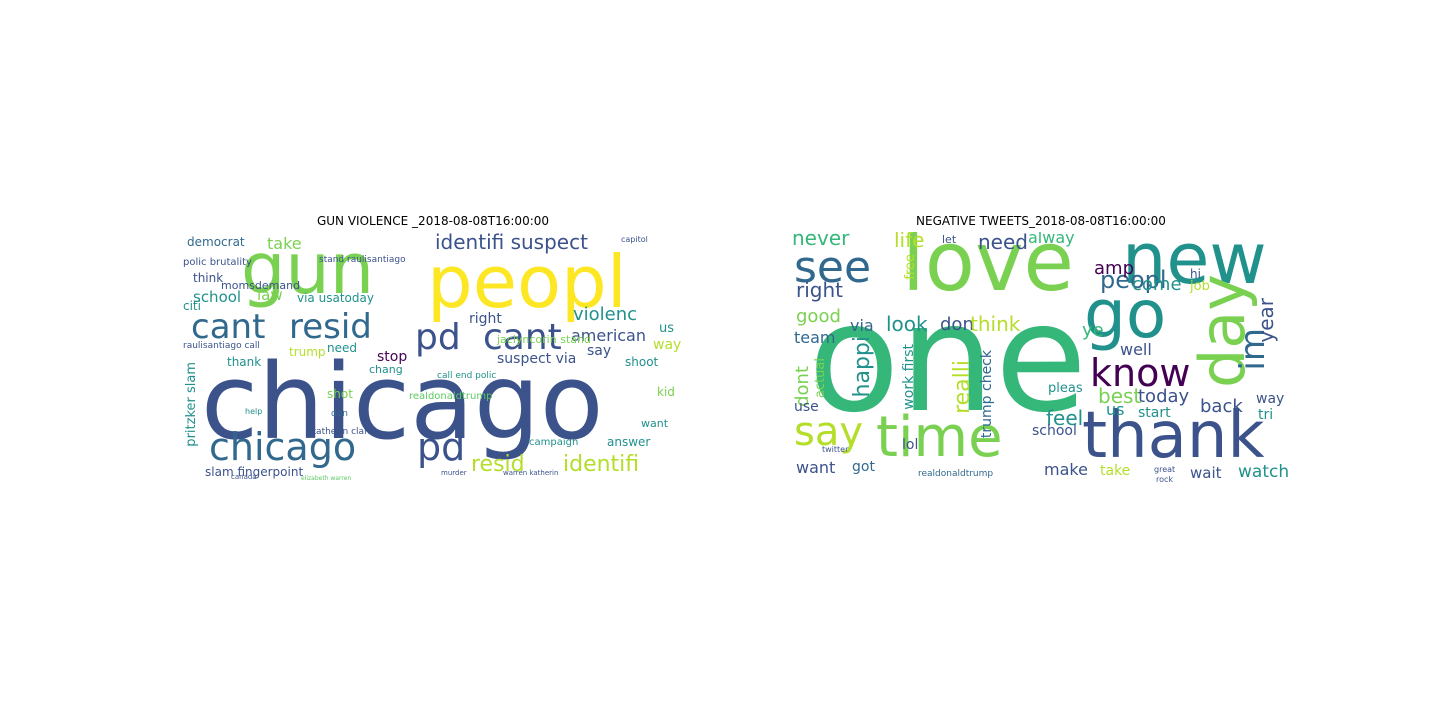  I want to click on cloud-word: go, so click(1125, 314).